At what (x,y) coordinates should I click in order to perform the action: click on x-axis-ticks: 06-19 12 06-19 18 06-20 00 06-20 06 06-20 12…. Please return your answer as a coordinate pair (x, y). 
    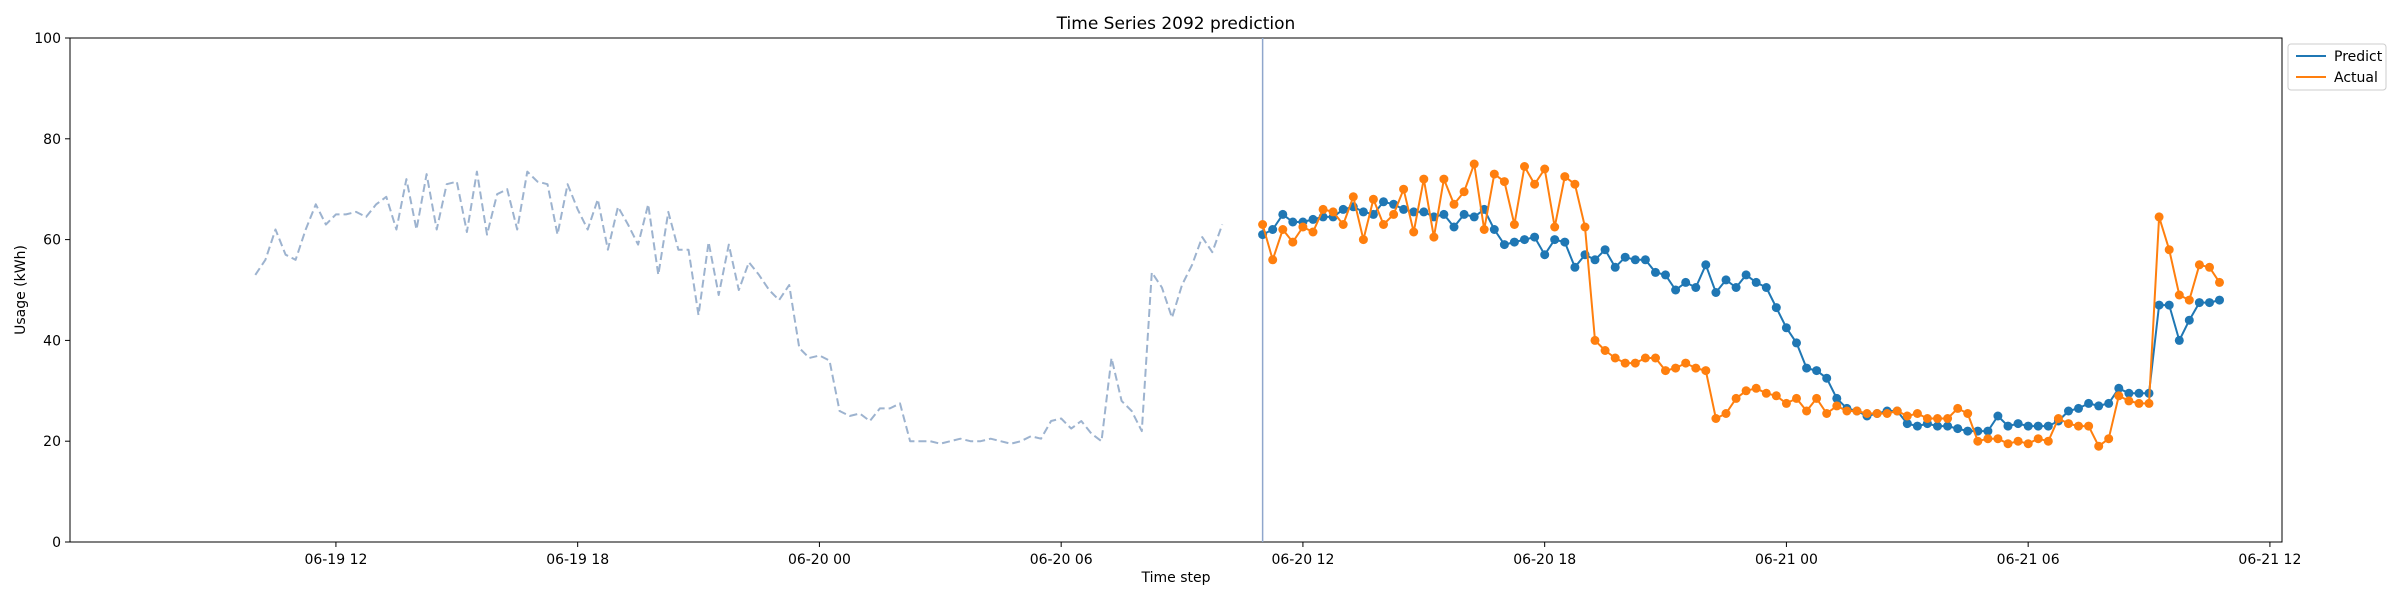
    Looking at the image, I should click on (1302, 555).